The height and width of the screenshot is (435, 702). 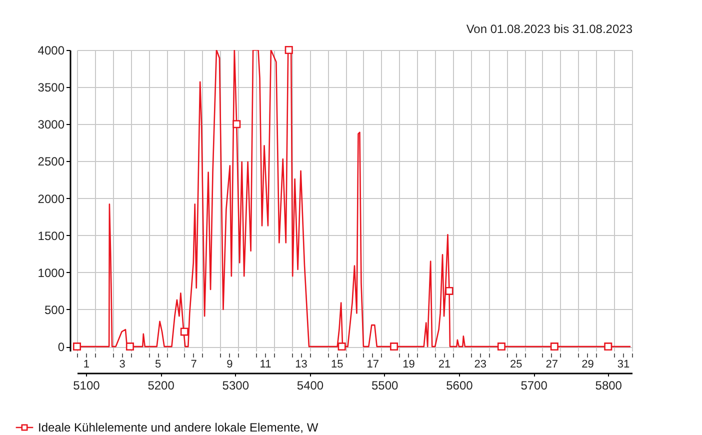 I want to click on y-tick-label: 3000, so click(x=51, y=125).